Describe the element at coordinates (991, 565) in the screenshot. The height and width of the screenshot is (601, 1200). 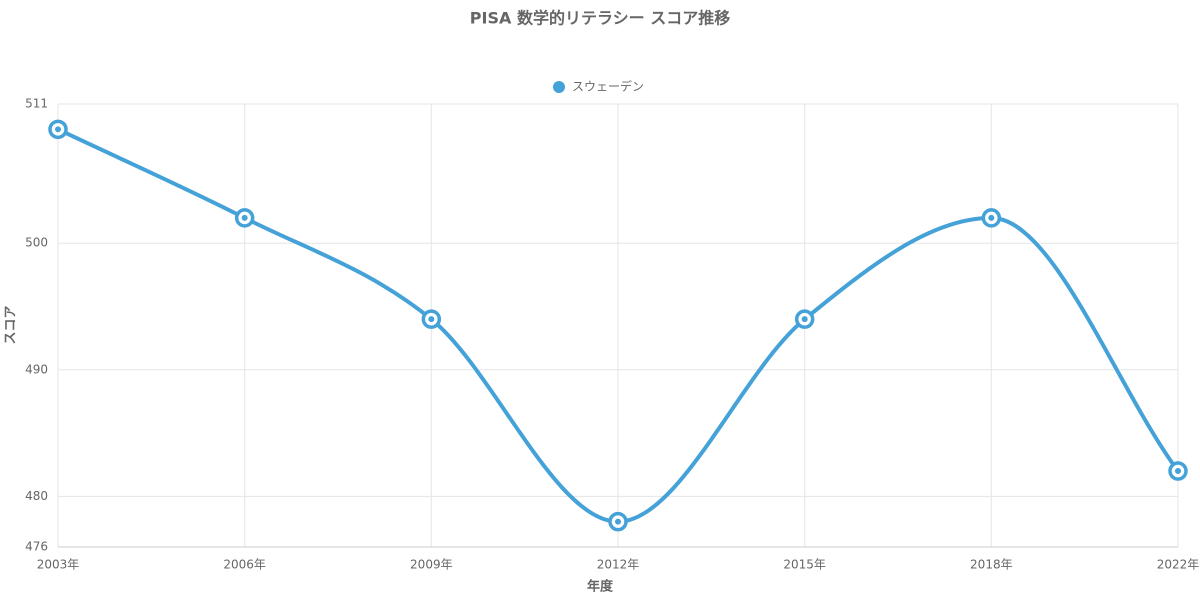
I see `x-tick-label: 2018年` at that location.